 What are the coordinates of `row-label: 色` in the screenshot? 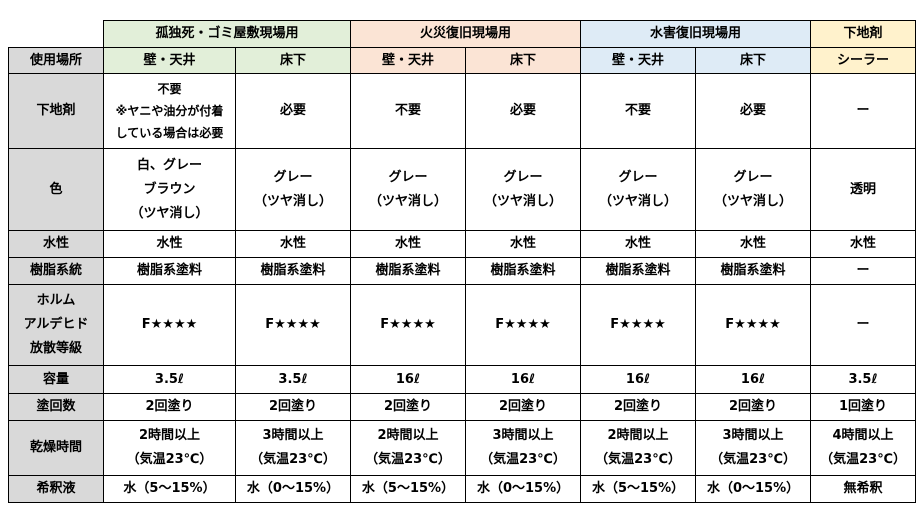 It's located at (56, 189).